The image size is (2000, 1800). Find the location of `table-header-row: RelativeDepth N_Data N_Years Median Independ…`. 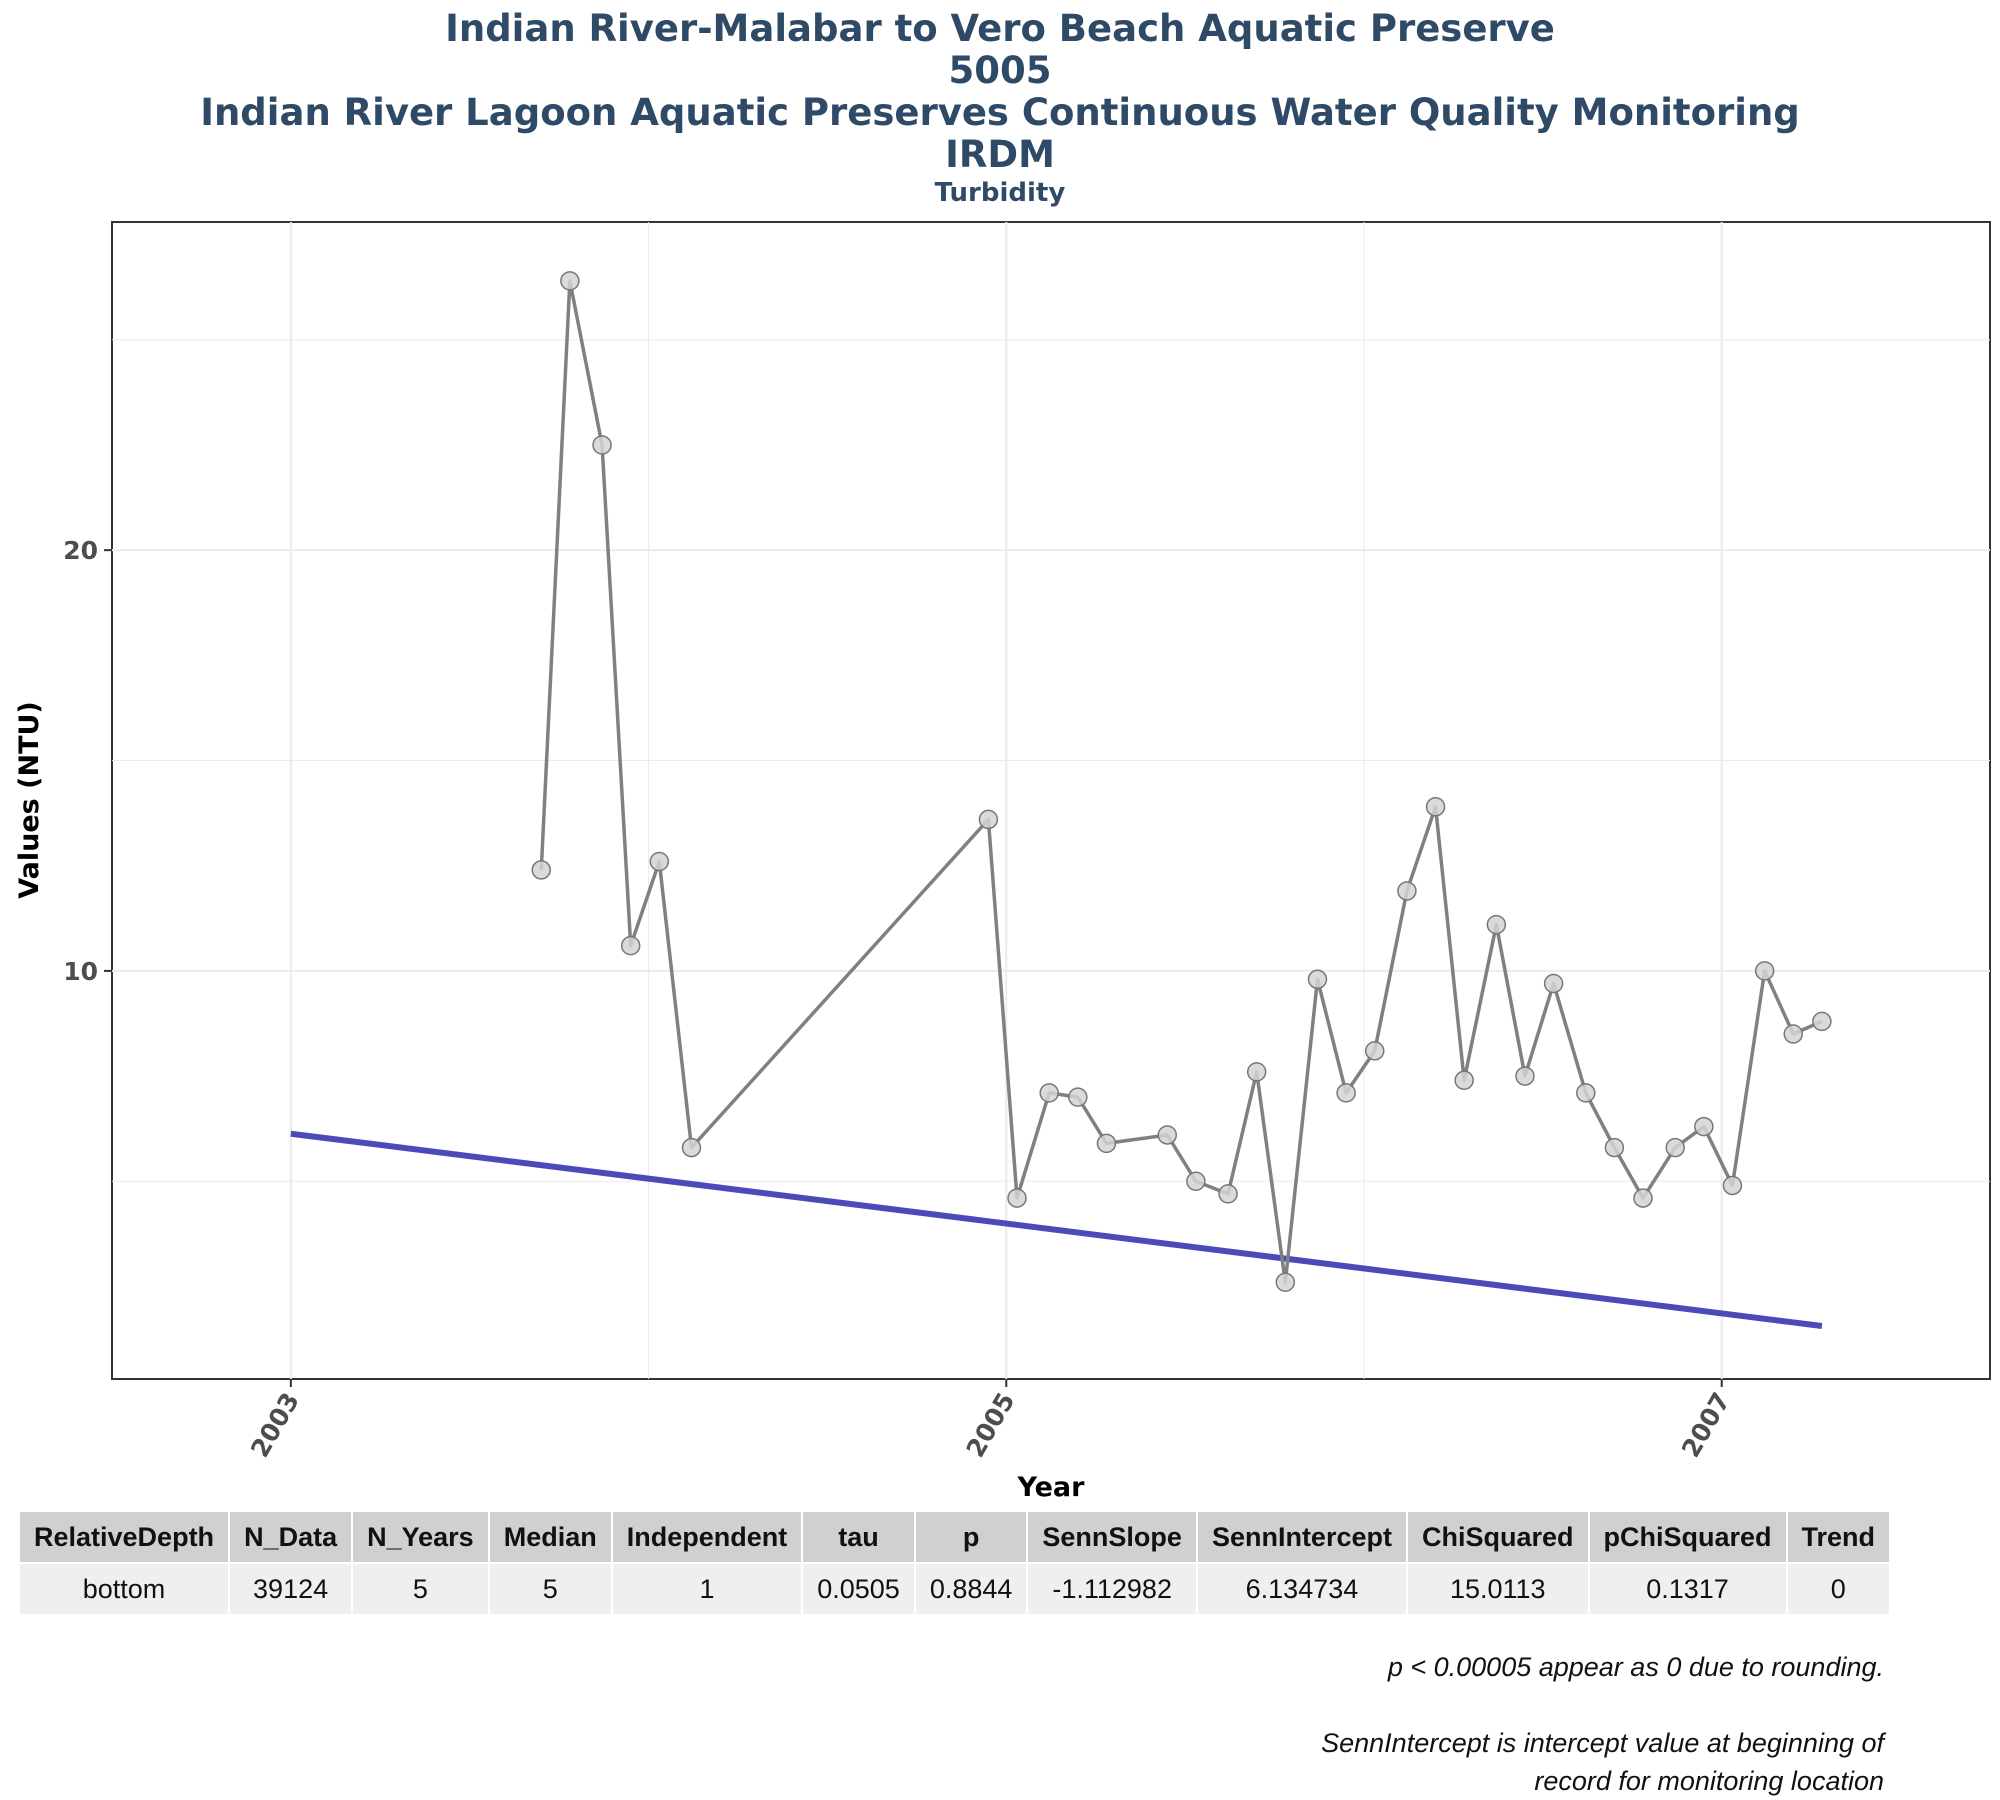

table-header-row: RelativeDepth N_Data N_Years Median Independ… is located at coordinates (955, 1537).